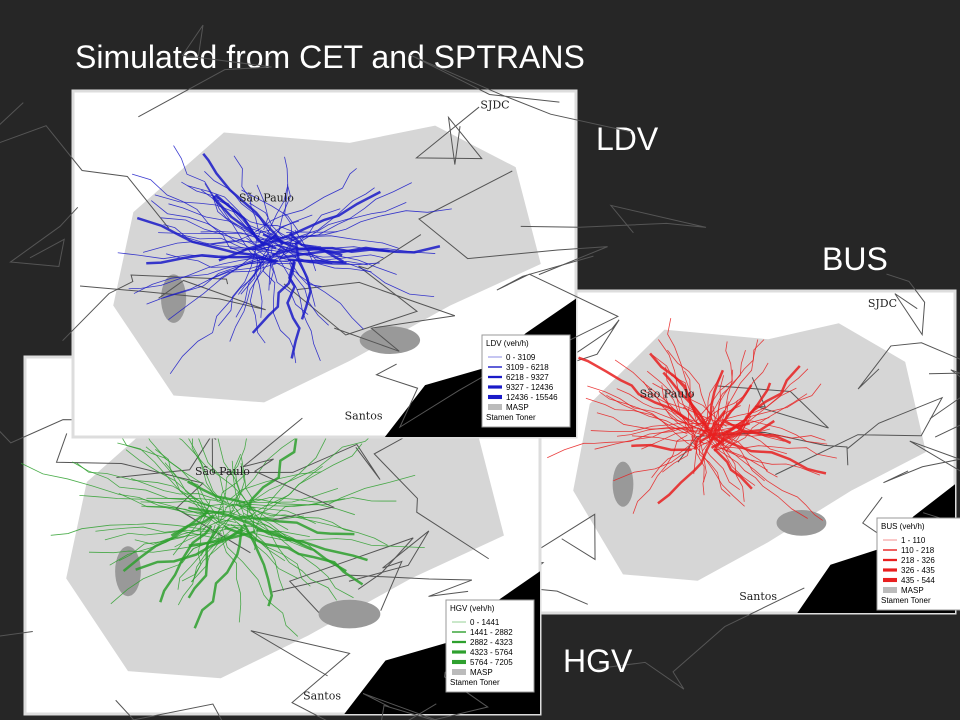 The width and height of the screenshot is (960, 720). Describe the element at coordinates (918, 550) in the screenshot. I see `legend-entry: 110 - 218` at that location.